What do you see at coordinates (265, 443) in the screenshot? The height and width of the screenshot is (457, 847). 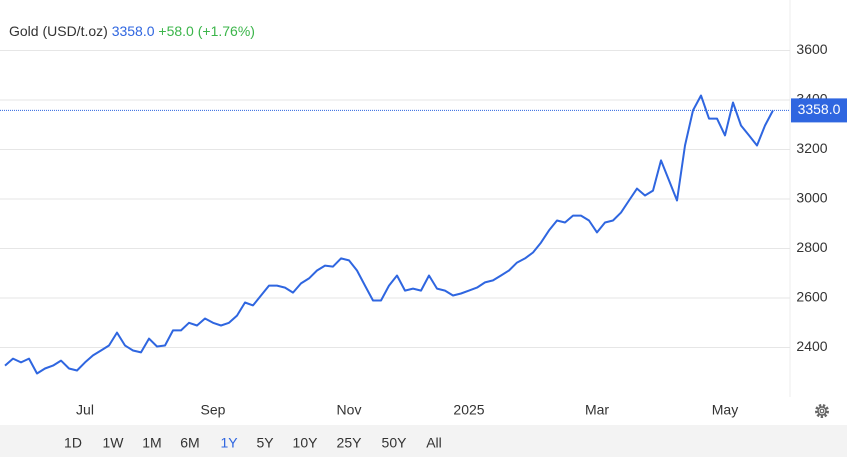 I see `range-button: 5Y` at bounding box center [265, 443].